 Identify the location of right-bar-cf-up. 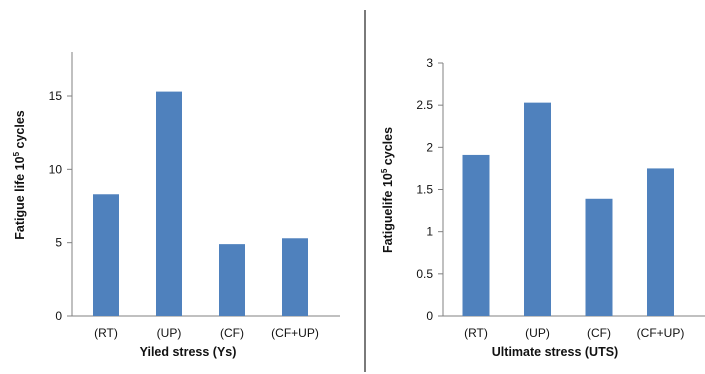
(660, 242).